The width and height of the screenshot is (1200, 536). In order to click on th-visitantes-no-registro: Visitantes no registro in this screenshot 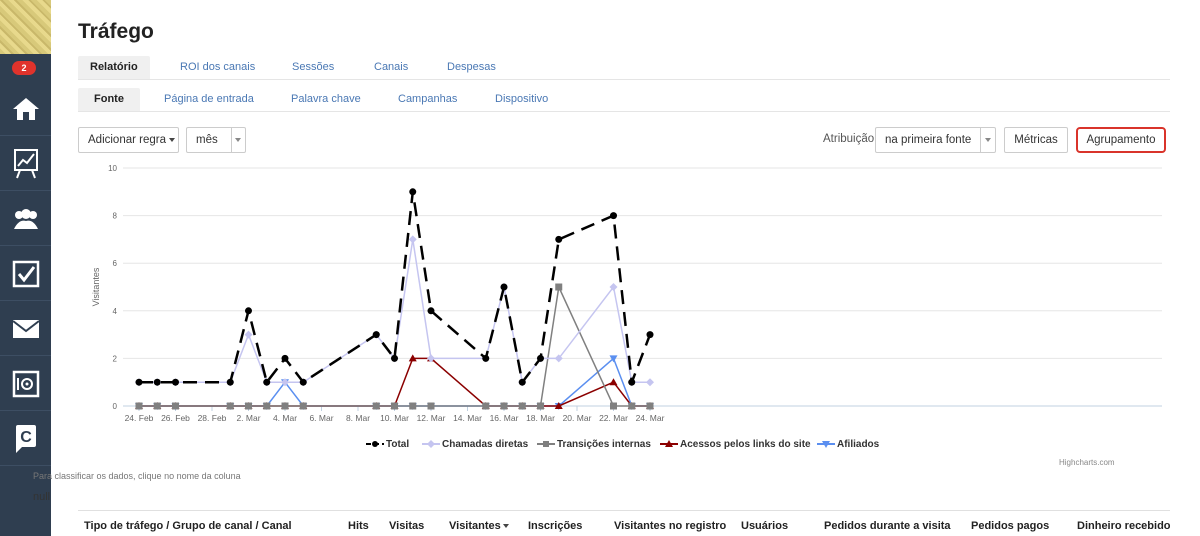, I will do `click(670, 526)`.